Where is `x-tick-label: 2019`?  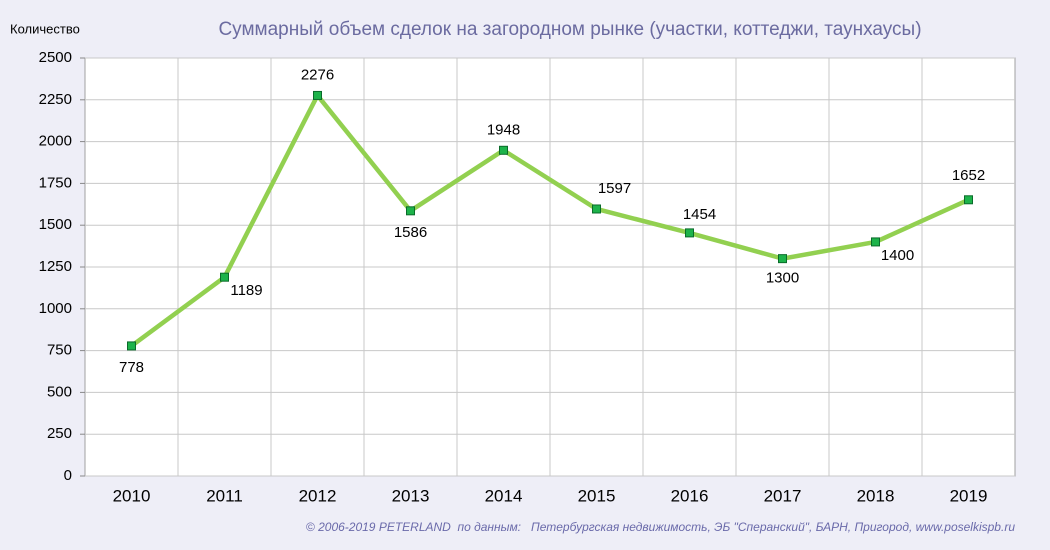 x-tick-label: 2019 is located at coordinates (969, 495).